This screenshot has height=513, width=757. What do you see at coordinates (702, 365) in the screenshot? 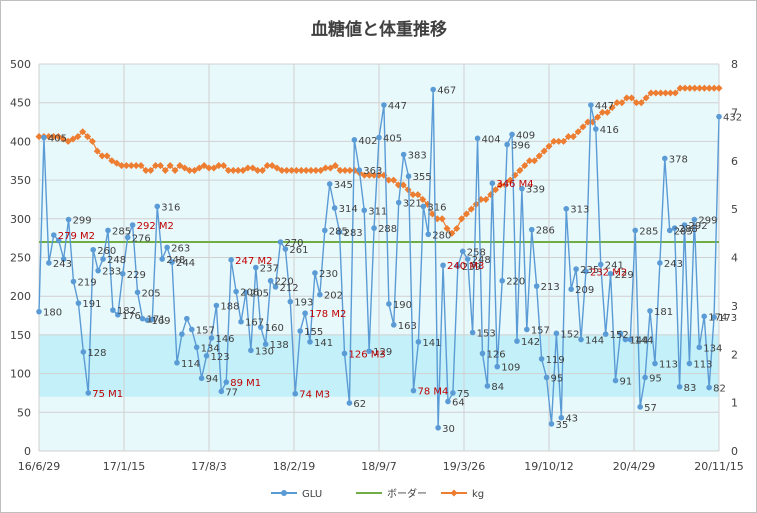
I see `glu-data-label: 113` at bounding box center [702, 365].